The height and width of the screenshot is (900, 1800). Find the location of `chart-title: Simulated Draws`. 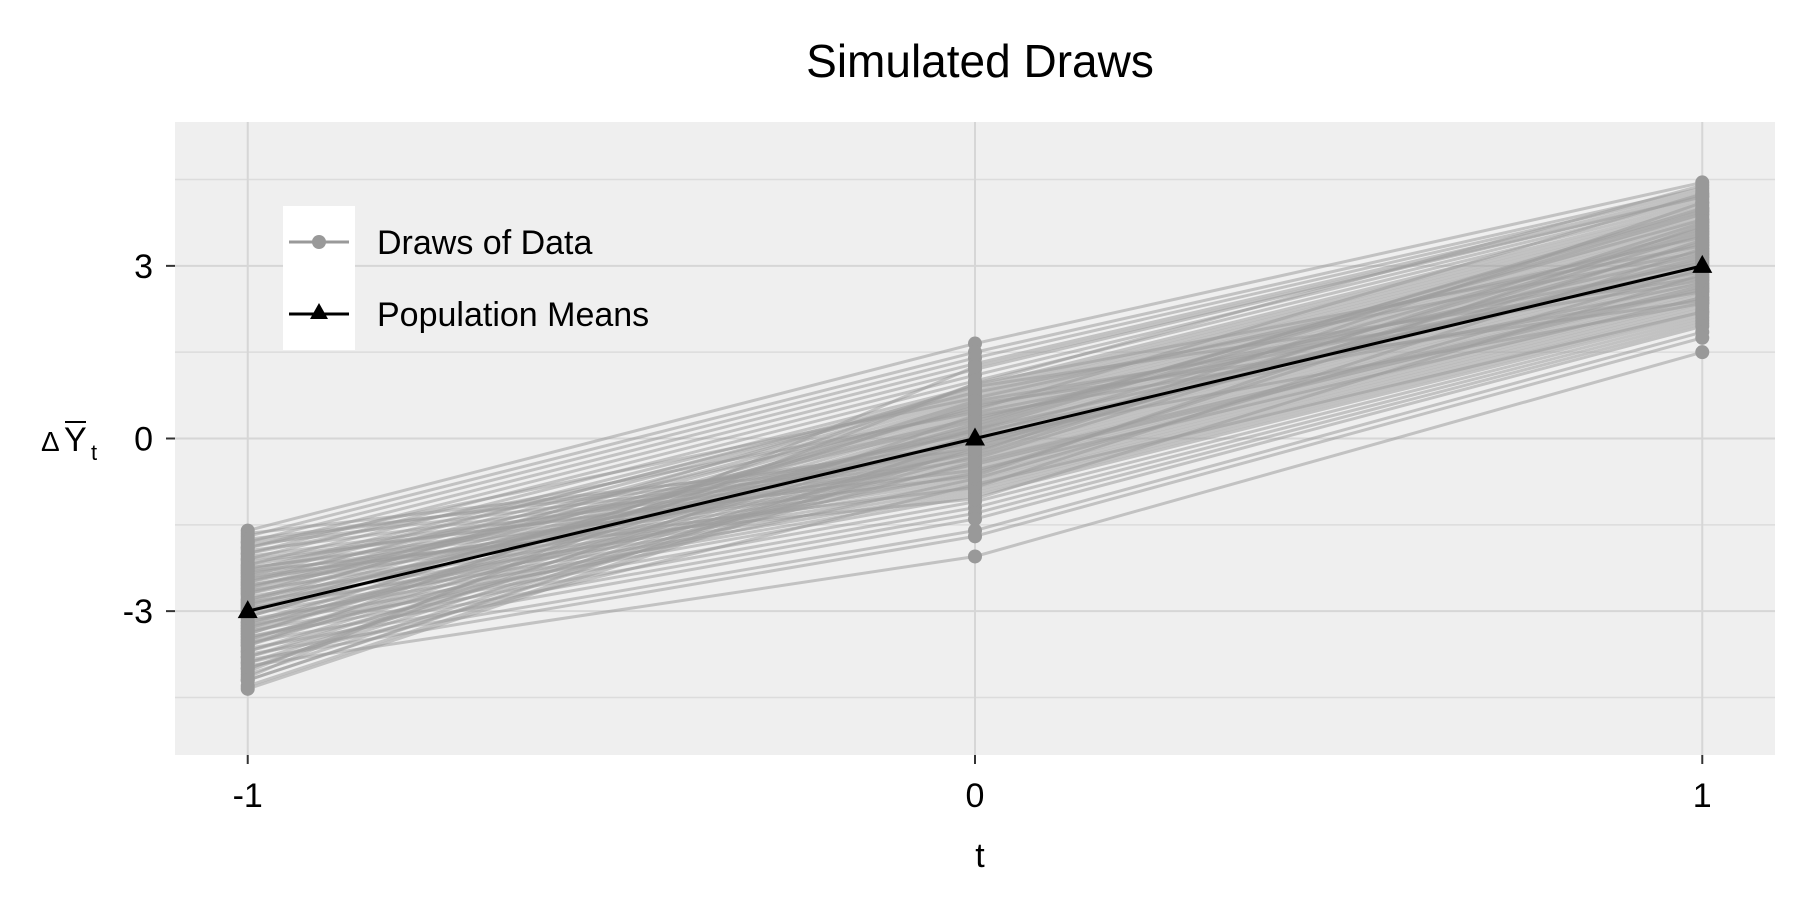

chart-title: Simulated Draws is located at coordinates (980, 61).